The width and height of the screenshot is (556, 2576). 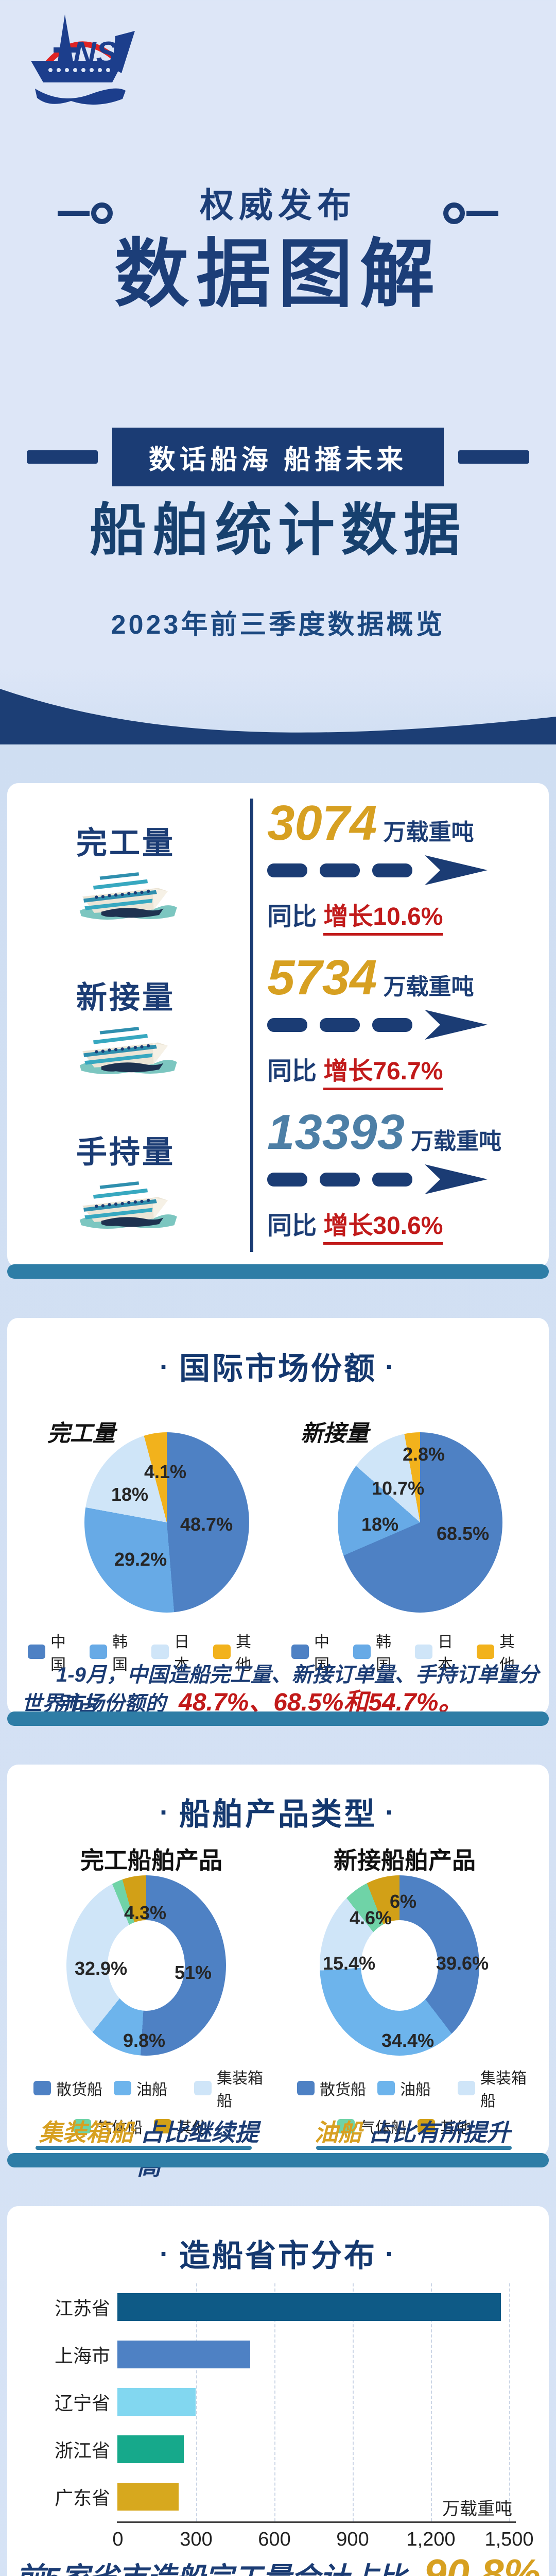 I want to click on legend-item: 气体船, so click(x=109, y=2126).